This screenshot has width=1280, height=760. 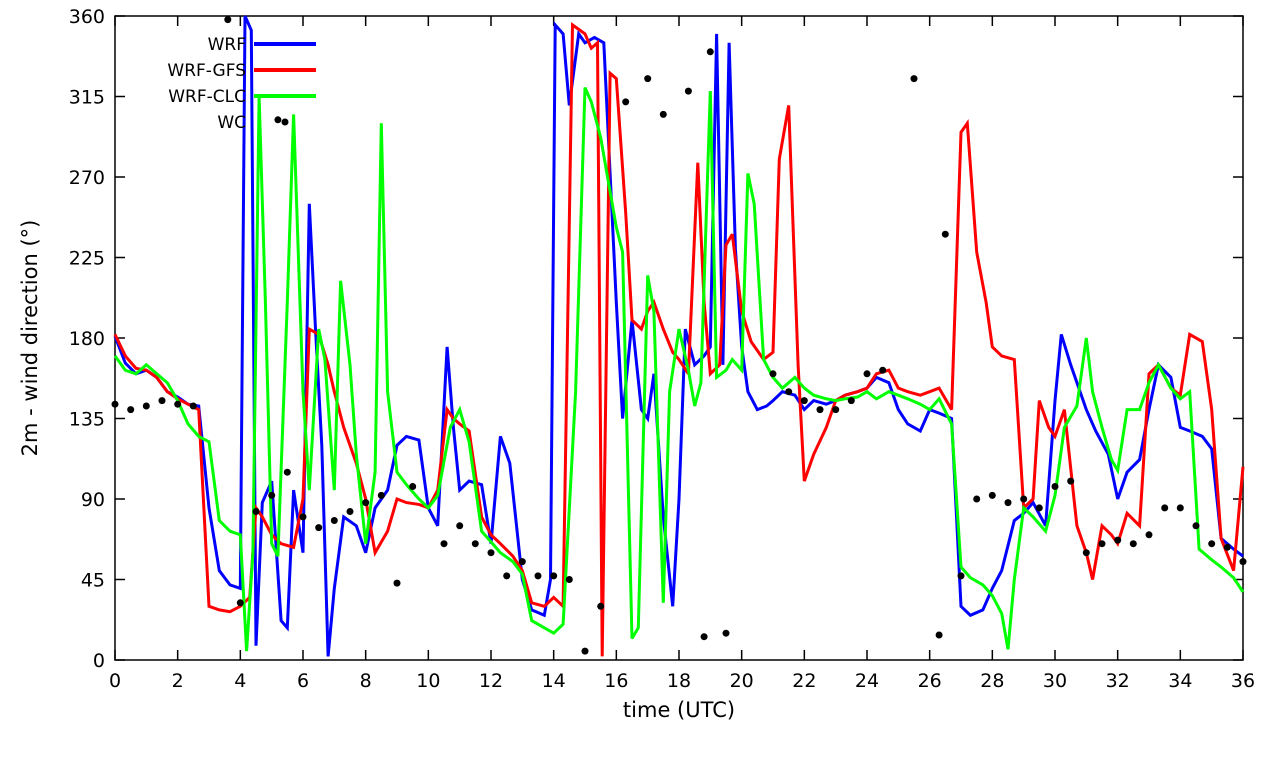 What do you see at coordinates (240, 681) in the screenshot?
I see `x-tick-label: 4` at bounding box center [240, 681].